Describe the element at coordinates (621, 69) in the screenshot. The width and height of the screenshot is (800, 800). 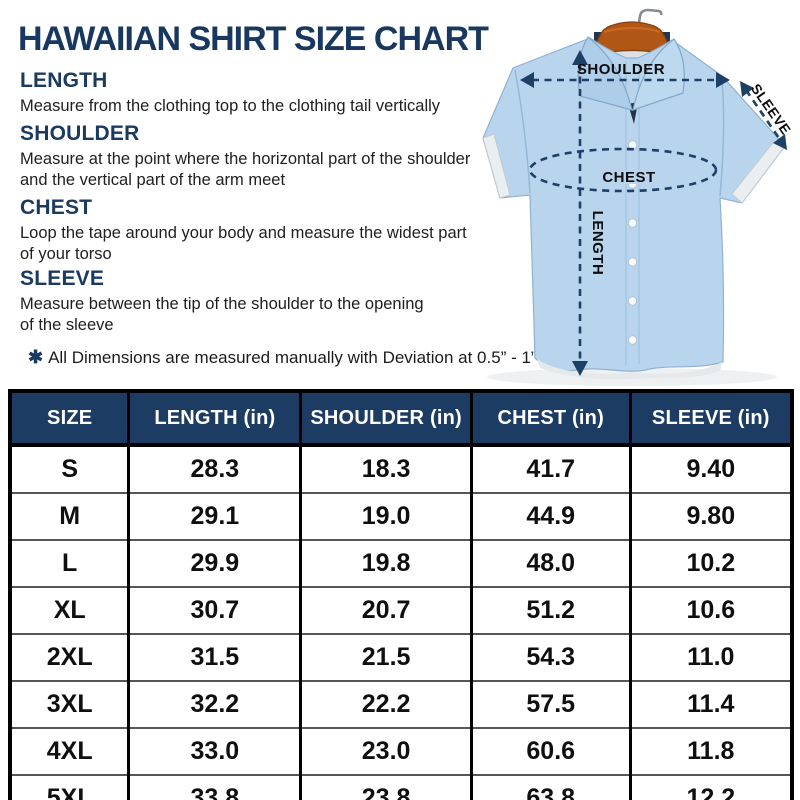
I see `shoulder-label: SHOULDER` at that location.